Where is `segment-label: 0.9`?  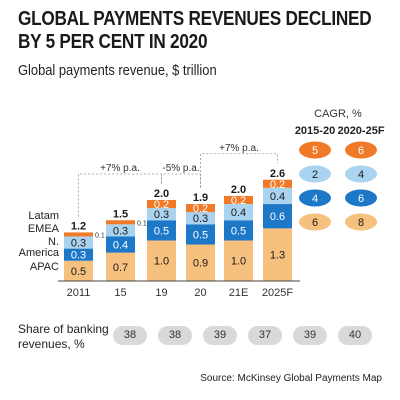
segment-label: 0.9 is located at coordinates (200, 264).